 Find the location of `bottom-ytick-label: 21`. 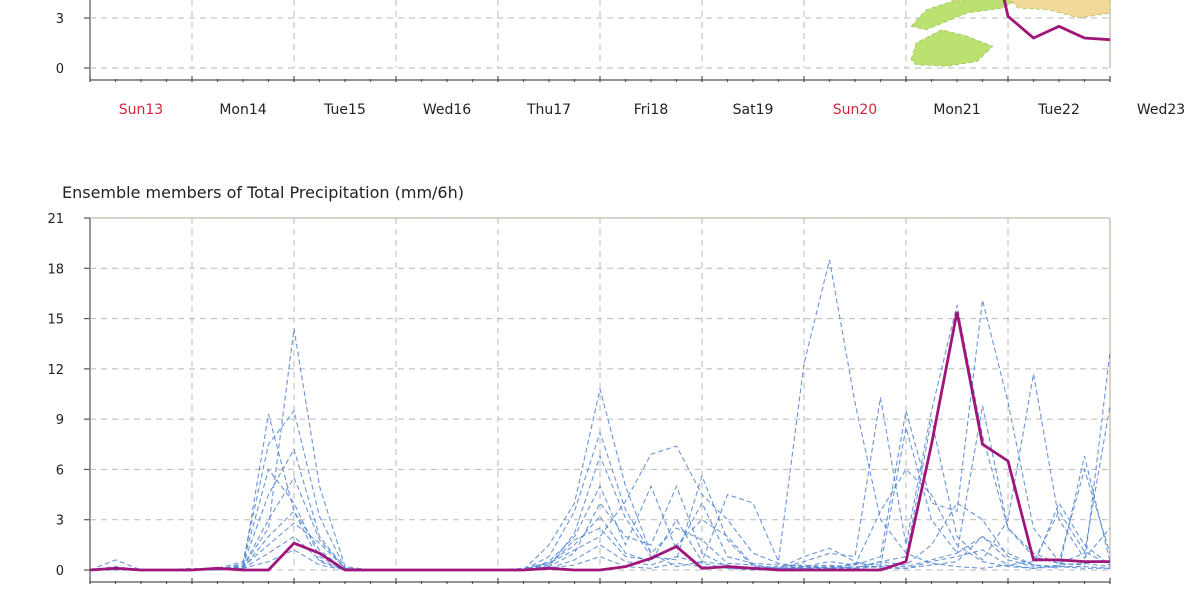

bottom-ytick-label: 21 is located at coordinates (55, 219).